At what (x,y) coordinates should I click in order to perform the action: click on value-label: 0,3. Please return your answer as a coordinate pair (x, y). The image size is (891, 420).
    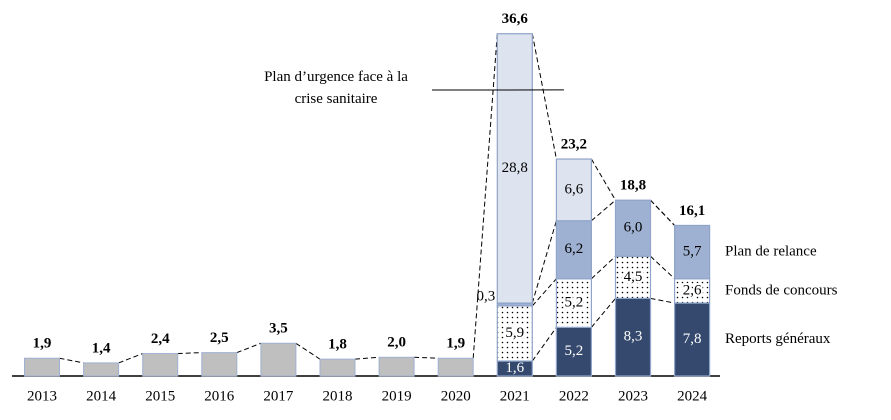
    Looking at the image, I should click on (486, 296).